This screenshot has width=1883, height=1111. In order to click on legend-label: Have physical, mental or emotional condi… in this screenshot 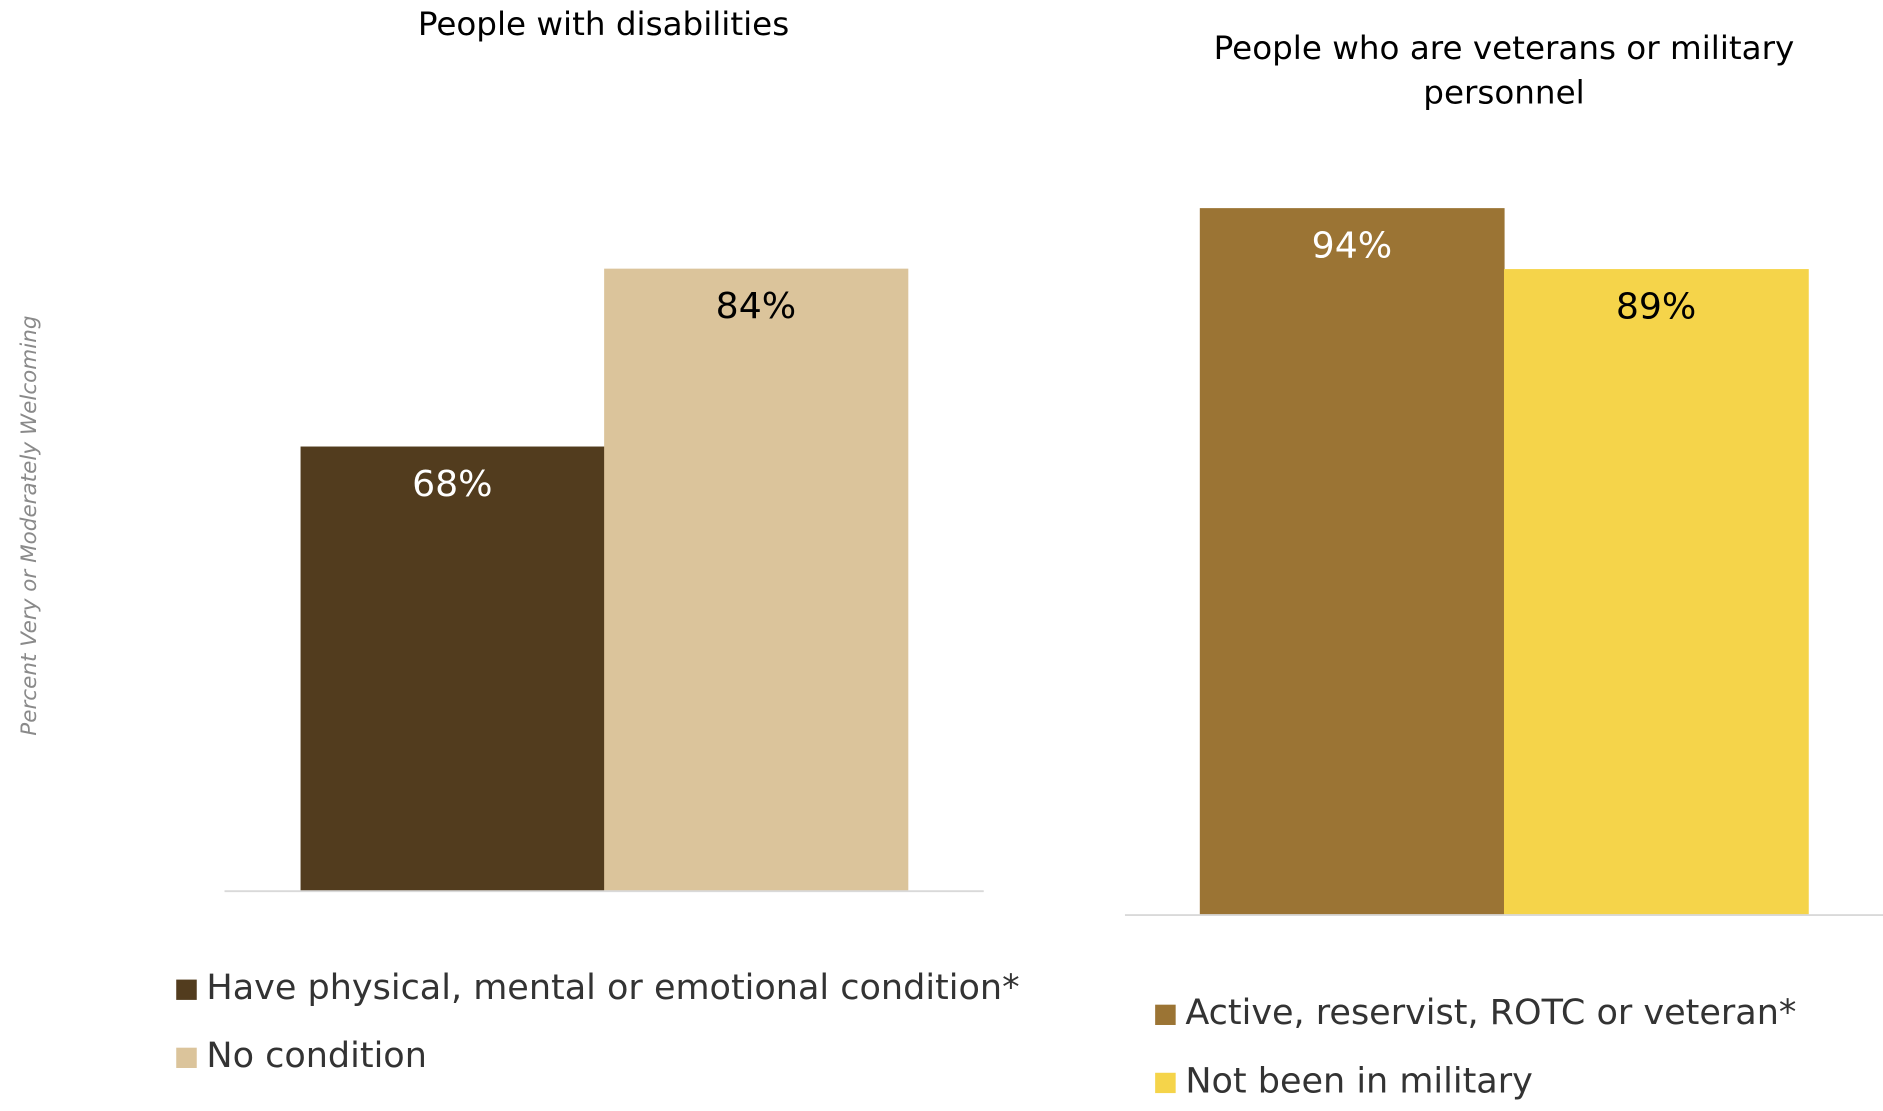, I will do `click(612, 988)`.